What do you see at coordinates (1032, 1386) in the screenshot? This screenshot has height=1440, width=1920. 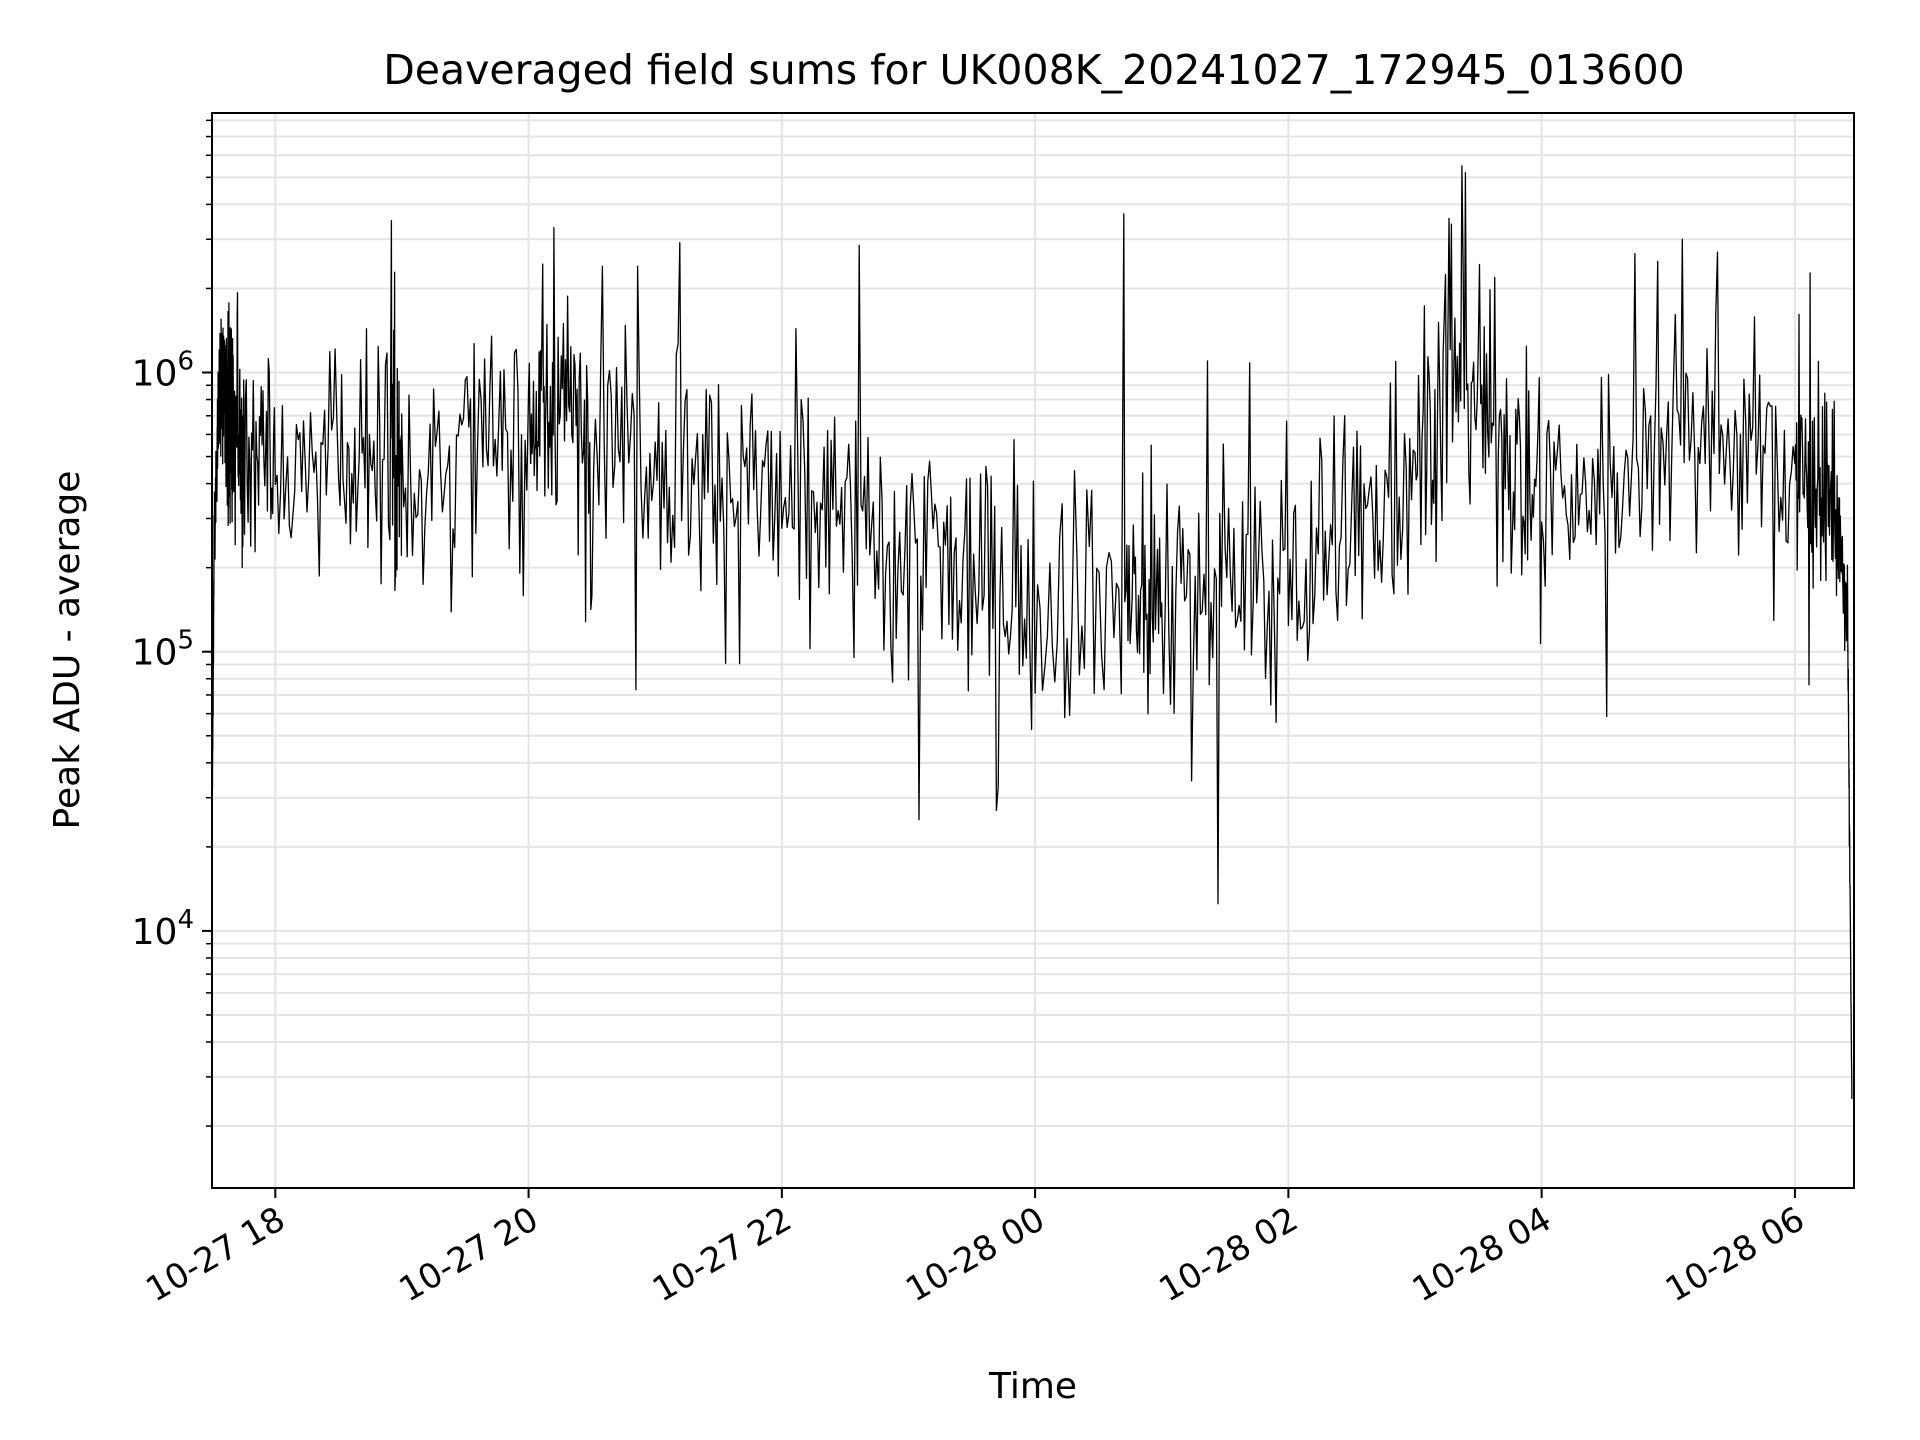 I see `x-axis-label: Time` at bounding box center [1032, 1386].